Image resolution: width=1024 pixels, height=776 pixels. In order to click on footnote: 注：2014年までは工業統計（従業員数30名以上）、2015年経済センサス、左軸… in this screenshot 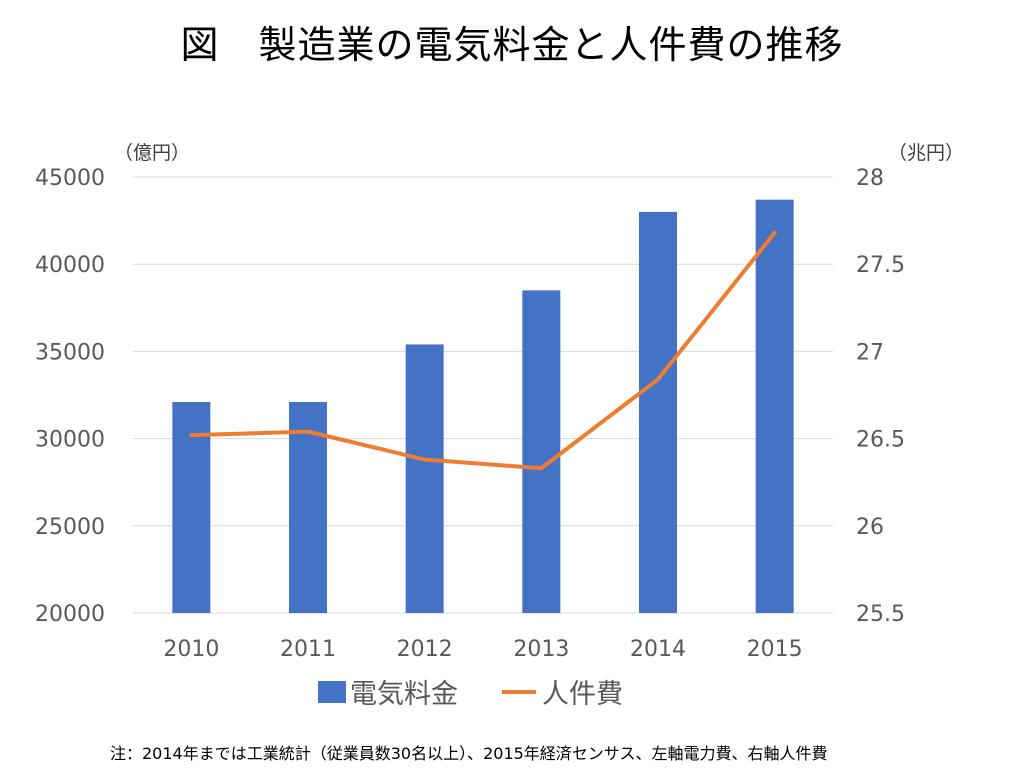, I will do `click(469, 753)`.